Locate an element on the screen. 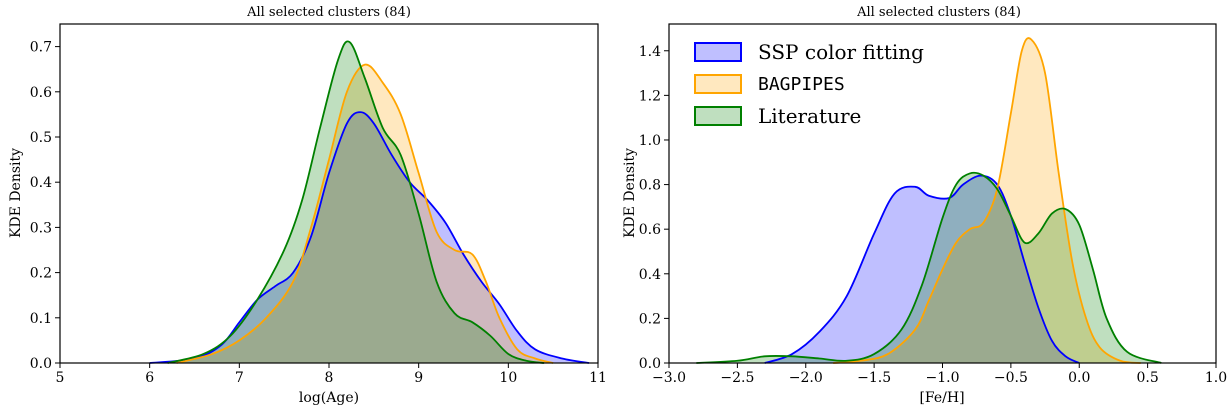  chart-left-ylabel: KDE Density is located at coordinates (16, 193).